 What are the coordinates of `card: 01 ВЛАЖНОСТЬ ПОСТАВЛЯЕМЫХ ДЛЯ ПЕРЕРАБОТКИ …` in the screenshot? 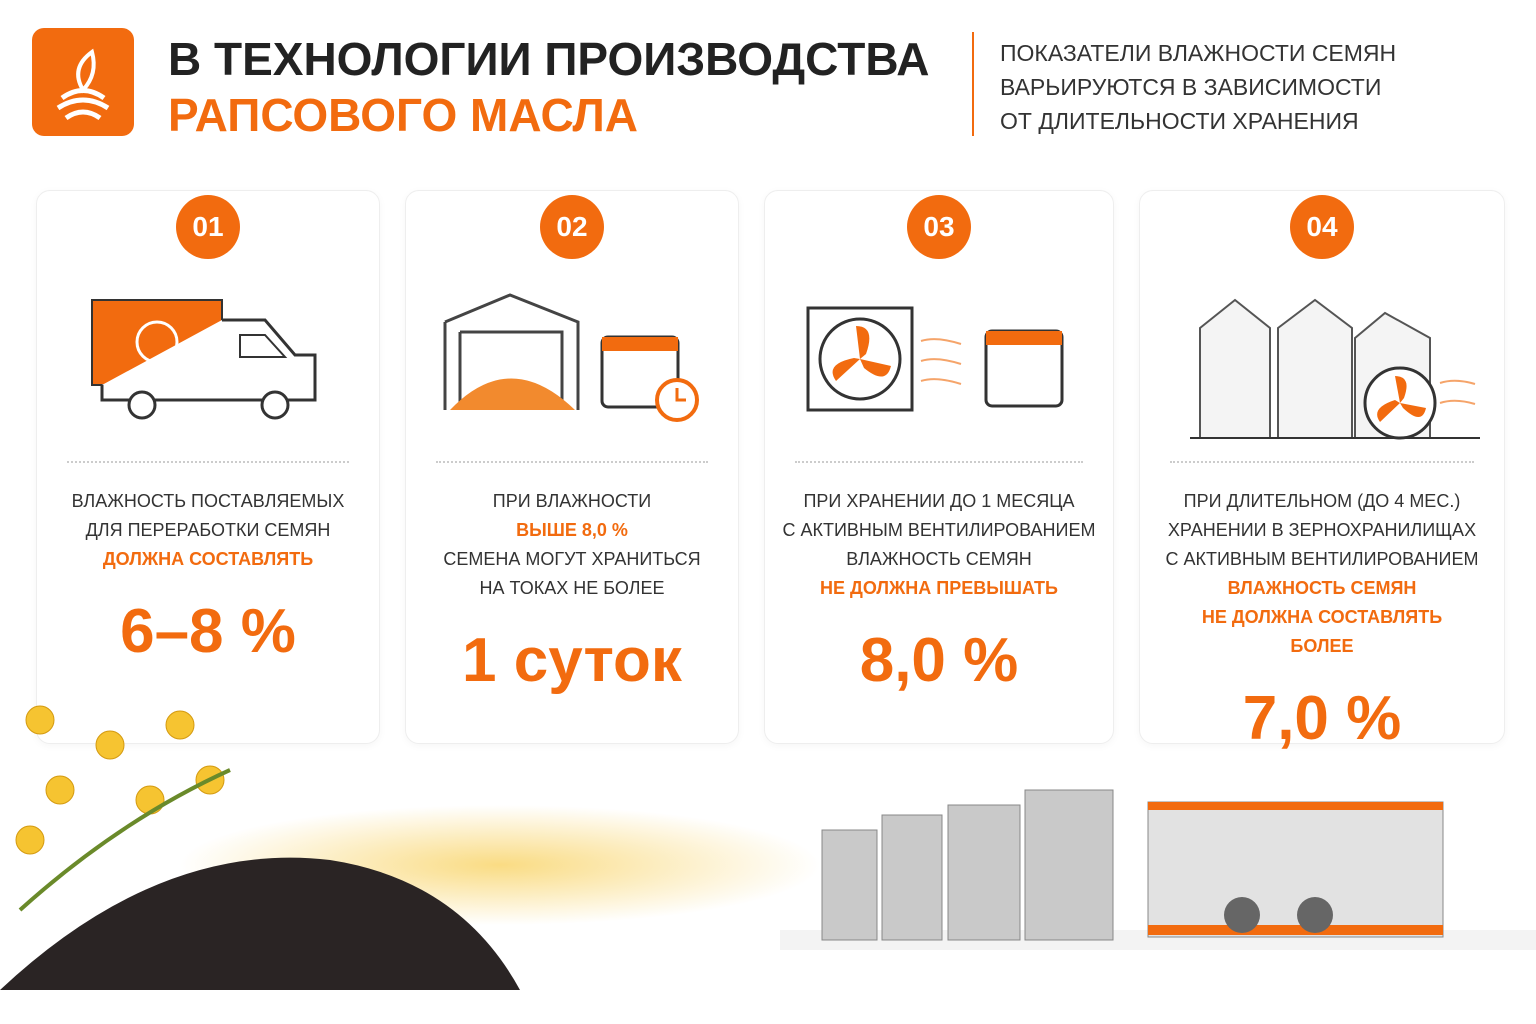 It's located at (208, 467).